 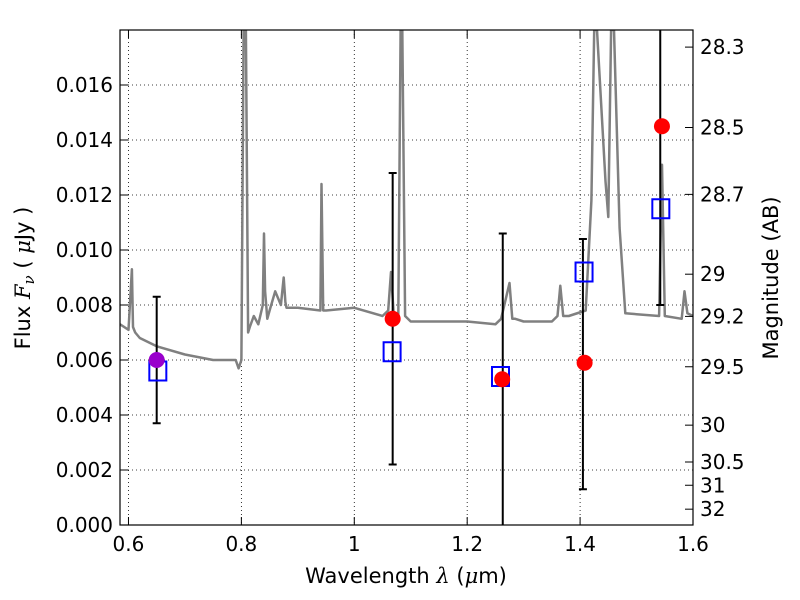 What do you see at coordinates (24, 278) in the screenshot?
I see `y-axis-label: Flux Fν ( μJy )` at bounding box center [24, 278].